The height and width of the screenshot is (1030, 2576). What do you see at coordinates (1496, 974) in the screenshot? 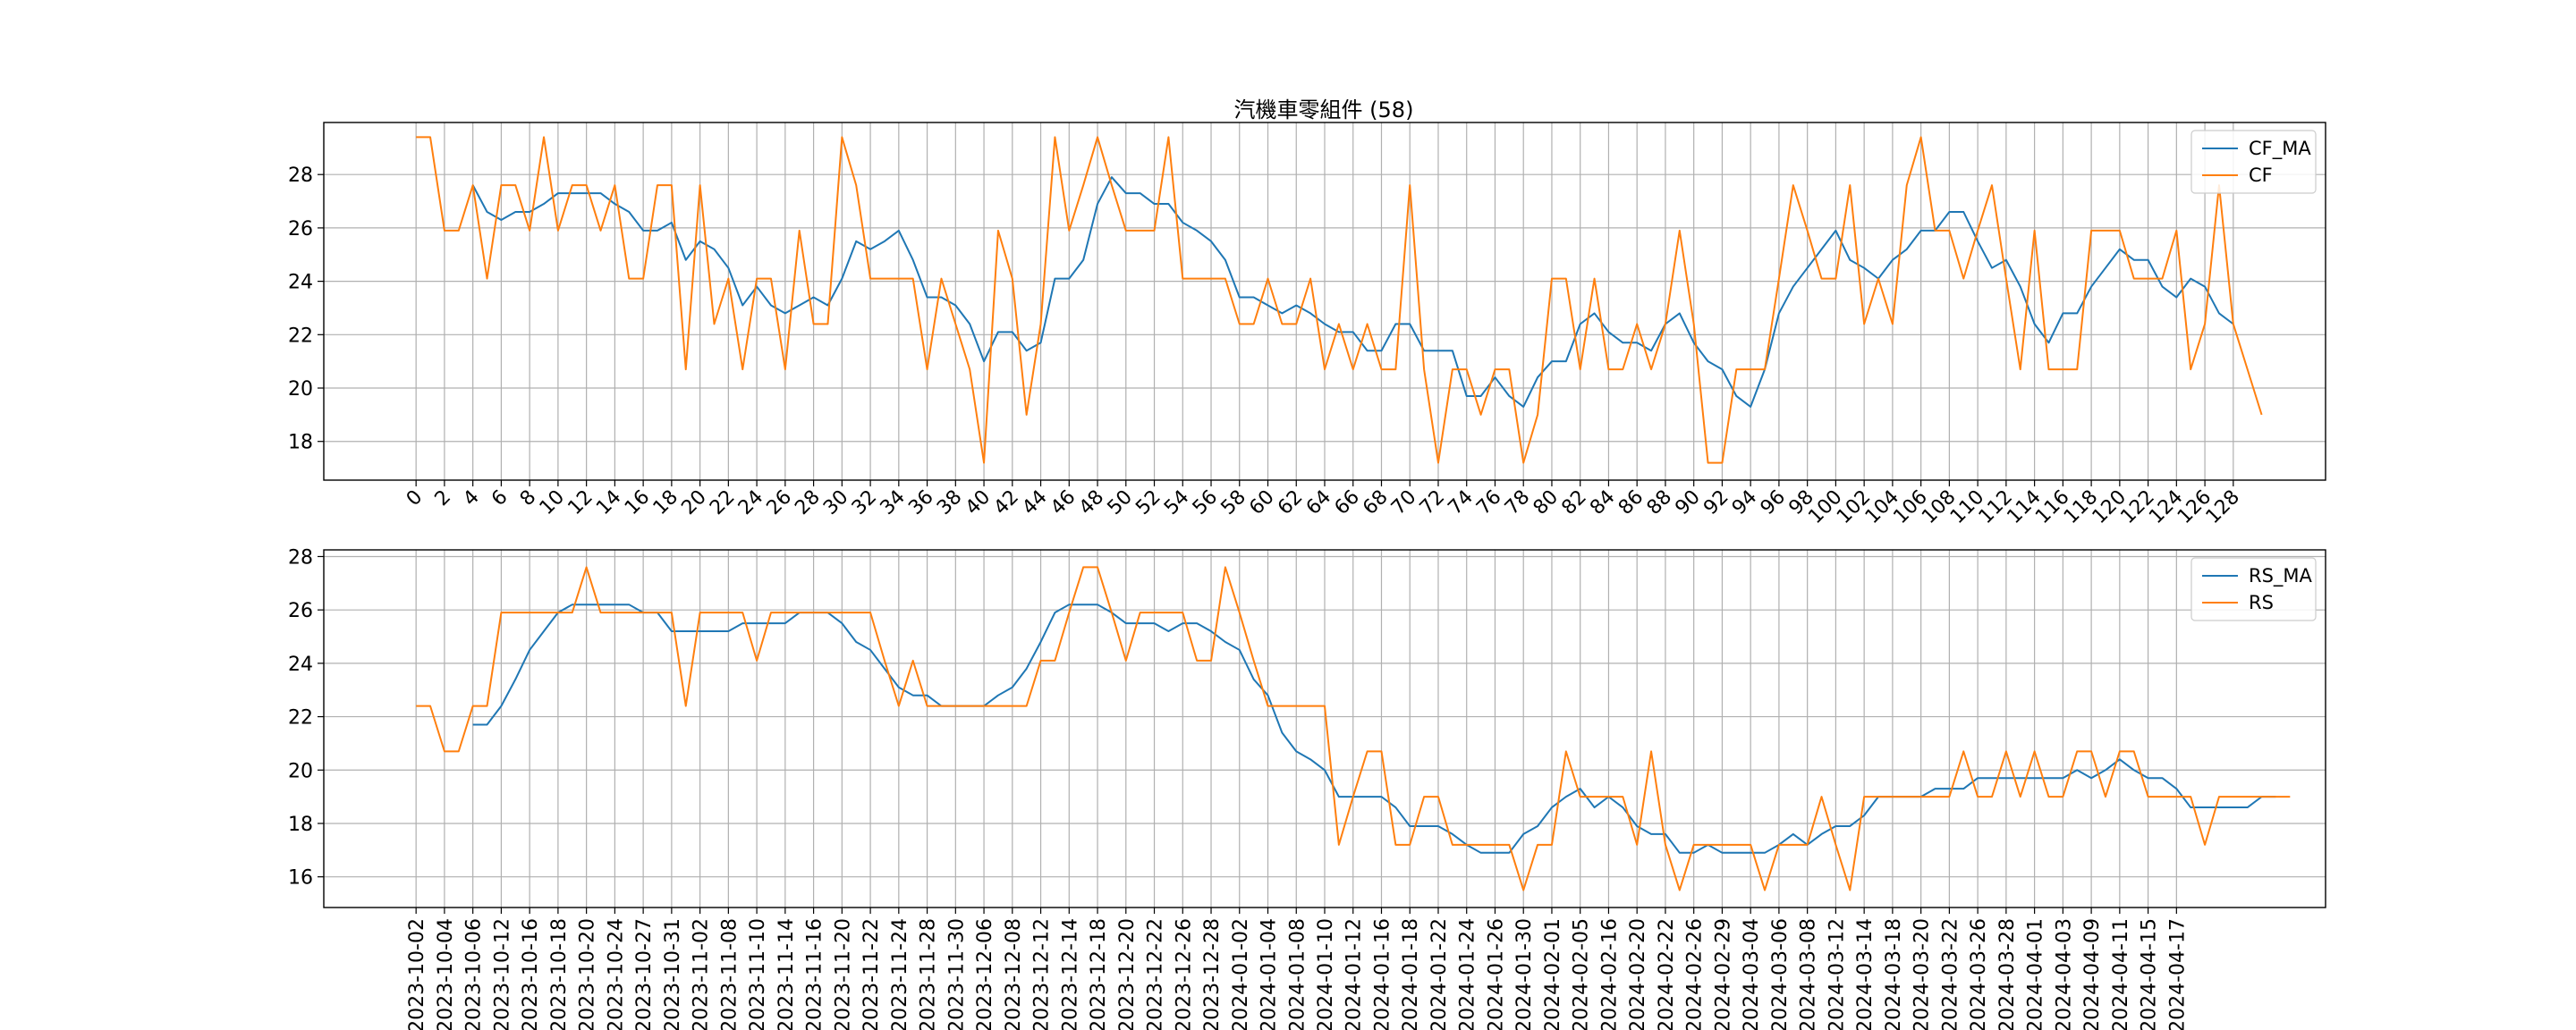
I see `chart-bottom-x-tick-label: 2024-01-26` at bounding box center [1496, 974].